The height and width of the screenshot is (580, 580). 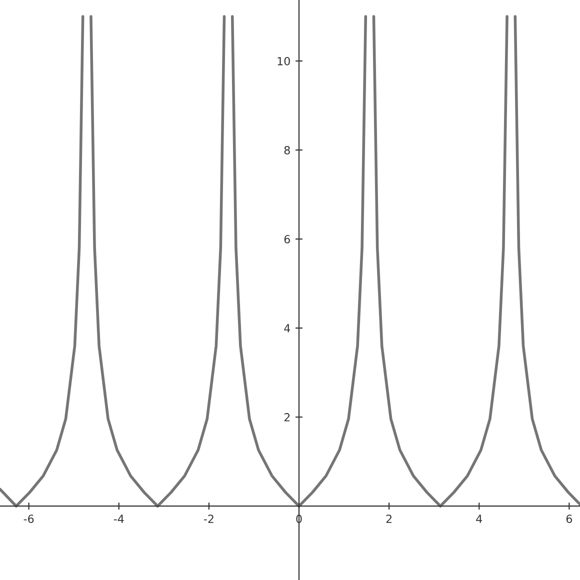 What do you see at coordinates (287, 150) in the screenshot?
I see `y-tick-label: 8` at bounding box center [287, 150].